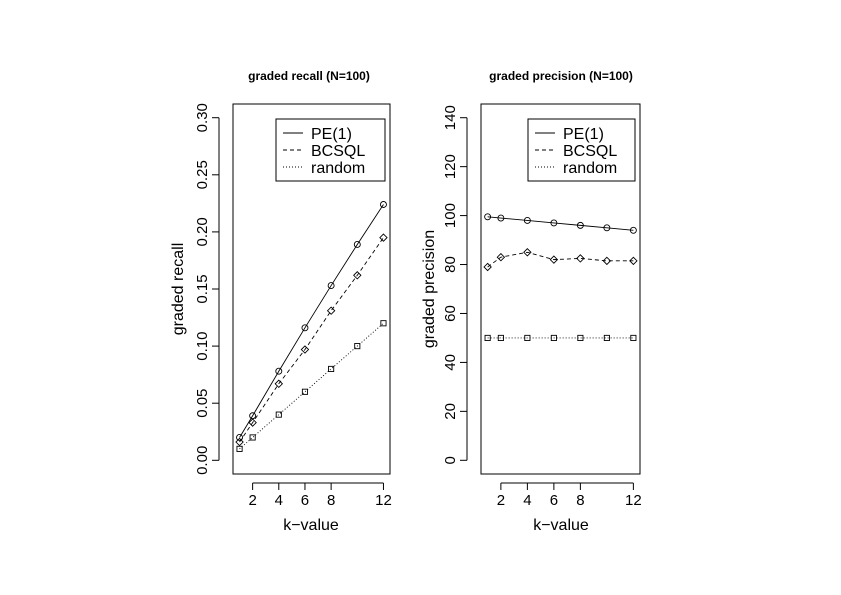 The height and width of the screenshot is (595, 841). I want to click on y-axis-label: graded recall, so click(178, 289).